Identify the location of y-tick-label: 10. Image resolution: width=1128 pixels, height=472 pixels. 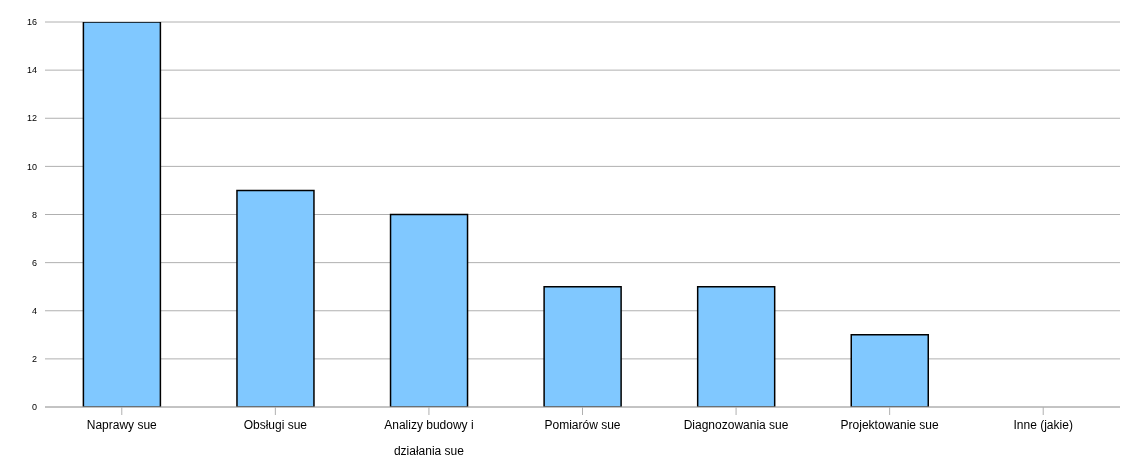
(31, 166).